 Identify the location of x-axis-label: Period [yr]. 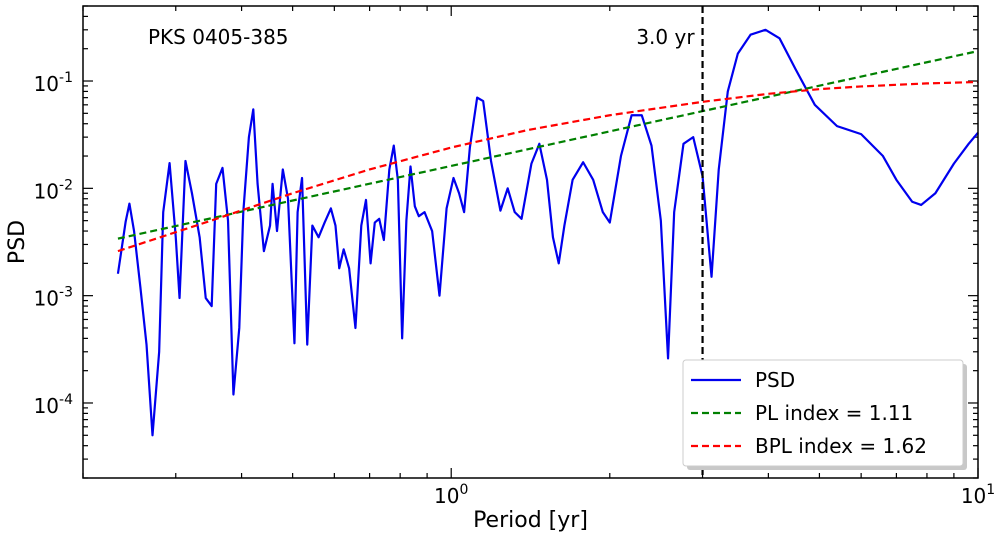
(530, 520).